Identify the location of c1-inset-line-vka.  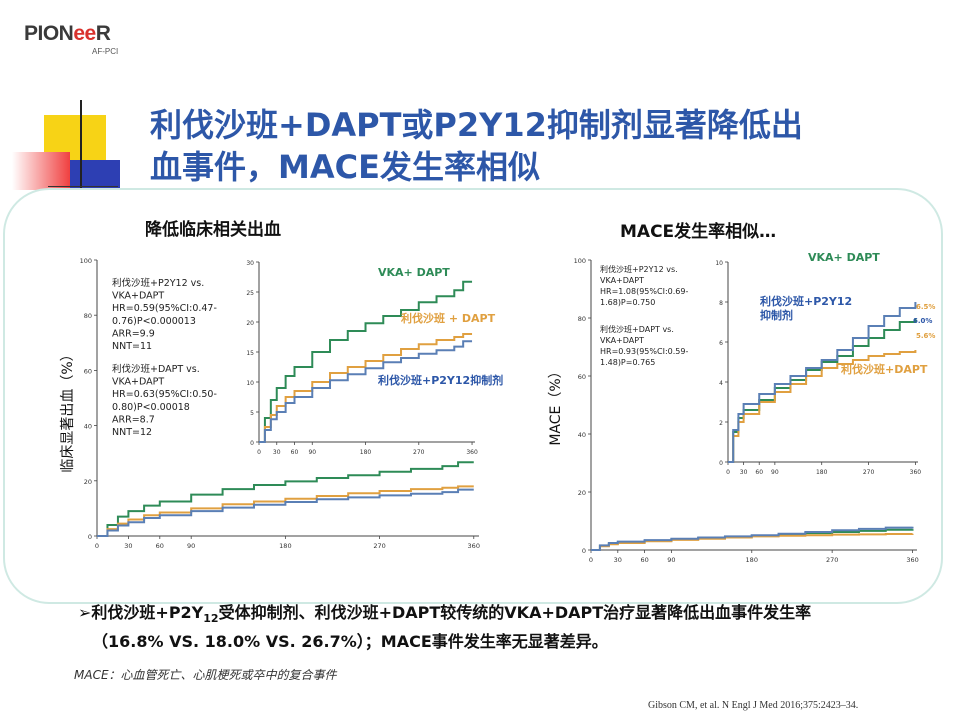
(366, 361).